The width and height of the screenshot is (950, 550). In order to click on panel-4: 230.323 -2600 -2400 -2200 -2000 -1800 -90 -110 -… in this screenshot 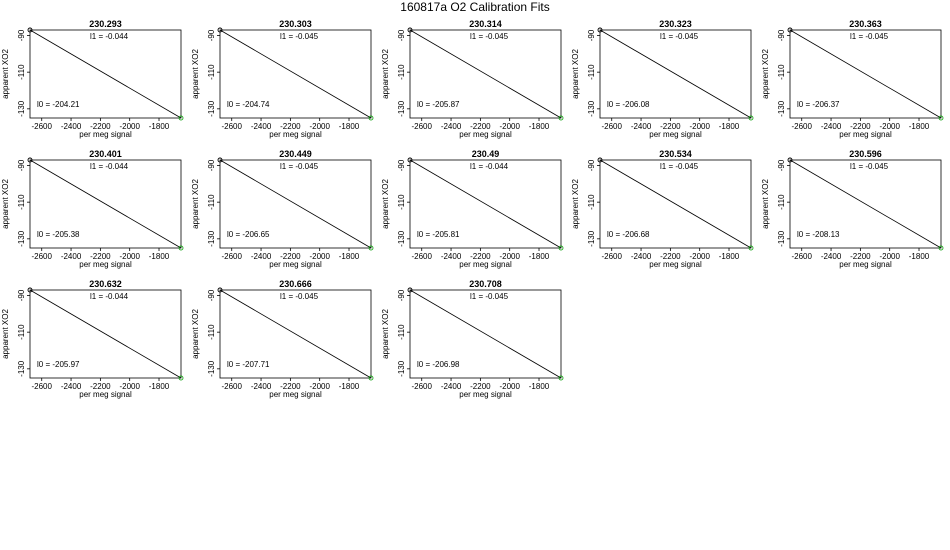, I will do `click(662, 79)`.